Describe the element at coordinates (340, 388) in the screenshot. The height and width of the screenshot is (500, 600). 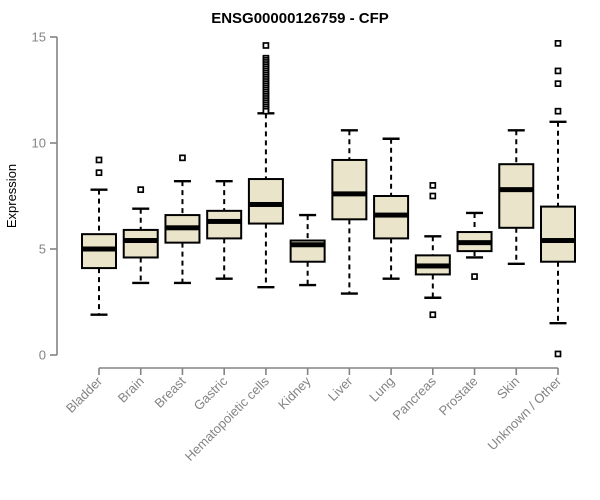
I see `x-tick-label: Liver` at that location.